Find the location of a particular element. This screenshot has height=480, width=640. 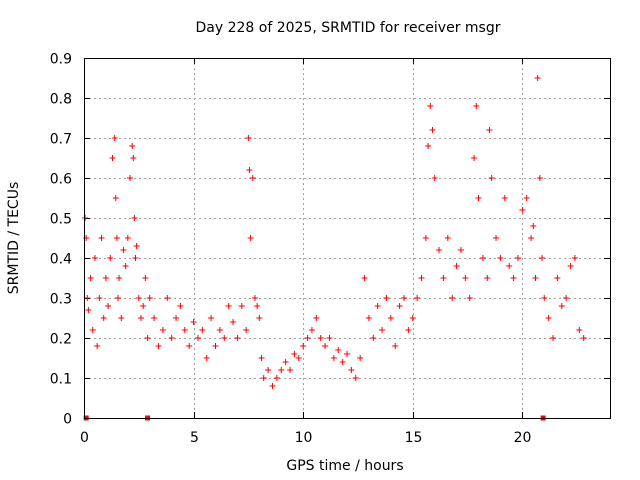

y-tick-label: 0.6 is located at coordinates (61, 180).